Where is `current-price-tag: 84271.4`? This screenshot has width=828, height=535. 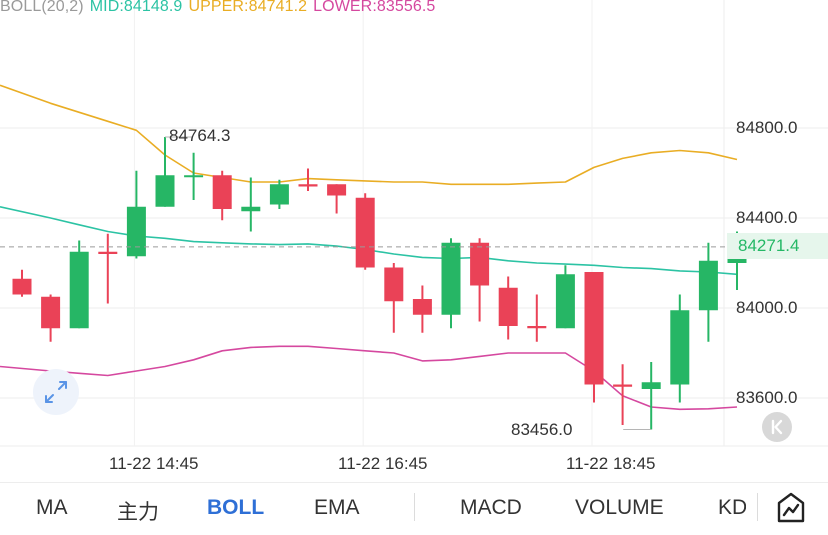
current-price-tag: 84271.4 is located at coordinates (777, 246).